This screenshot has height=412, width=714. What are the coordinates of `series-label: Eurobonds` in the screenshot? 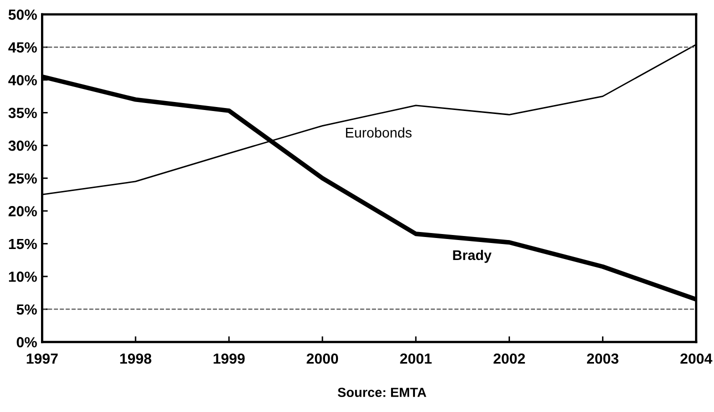 It's located at (379, 132).